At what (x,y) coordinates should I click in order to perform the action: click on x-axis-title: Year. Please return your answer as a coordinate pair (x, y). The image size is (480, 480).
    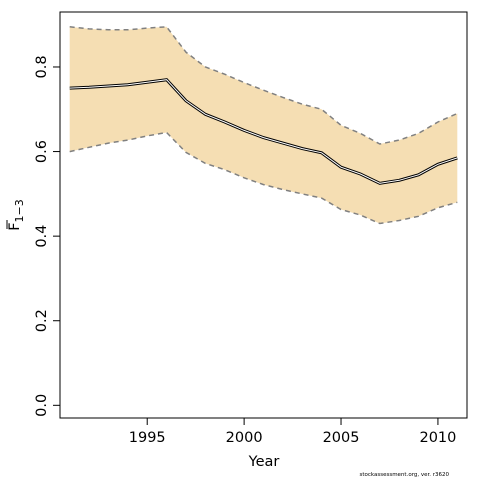
    Looking at the image, I should click on (264, 462).